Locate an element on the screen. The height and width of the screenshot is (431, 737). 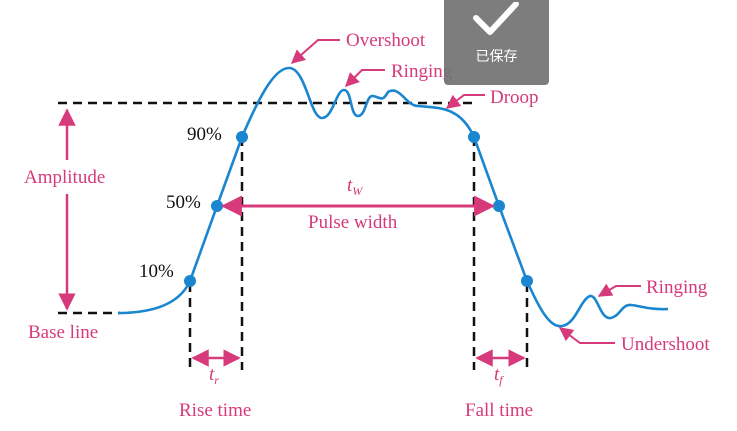
tf-symbol-sub: f is located at coordinates (501, 380).